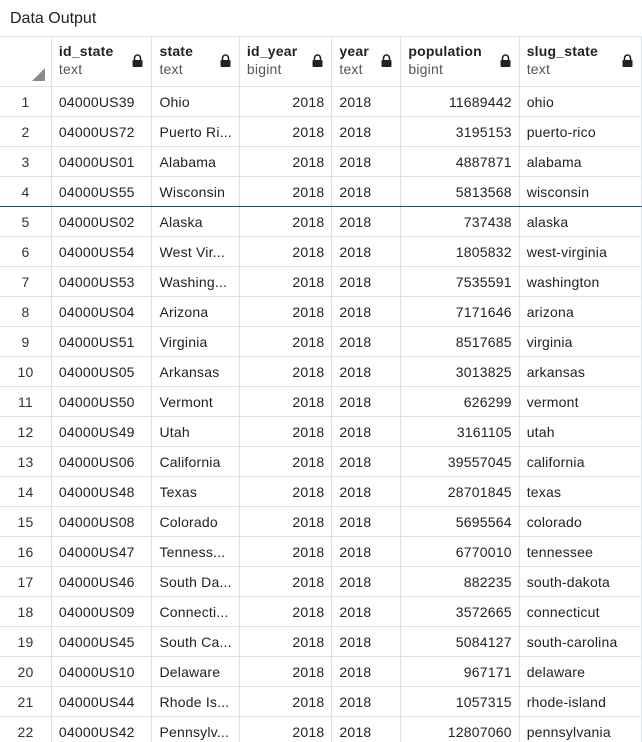 The width and height of the screenshot is (642, 742). Describe the element at coordinates (460, 671) in the screenshot. I see `cell-population: 967171` at that location.